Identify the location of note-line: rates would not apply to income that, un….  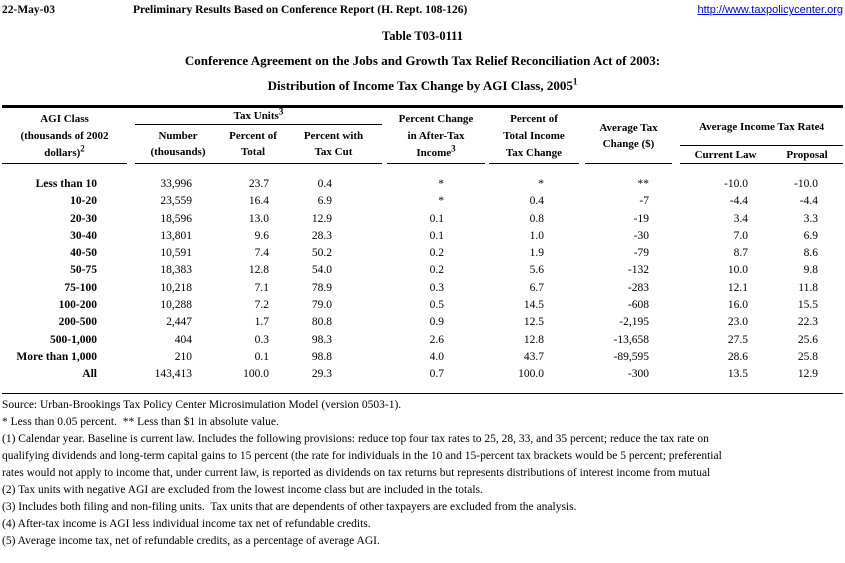
(356, 472).